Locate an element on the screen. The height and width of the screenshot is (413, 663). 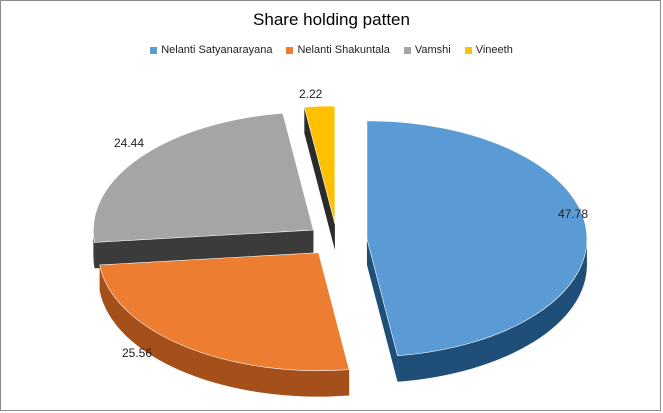
data-label-nelanti-satyanarayana: 47.78 is located at coordinates (573, 214).